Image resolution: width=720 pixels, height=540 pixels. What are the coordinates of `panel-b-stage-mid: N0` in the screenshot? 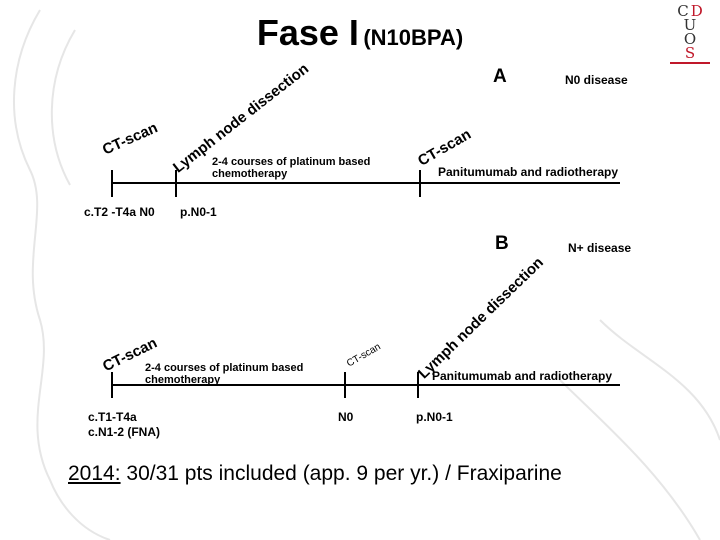 It's located at (346, 417).